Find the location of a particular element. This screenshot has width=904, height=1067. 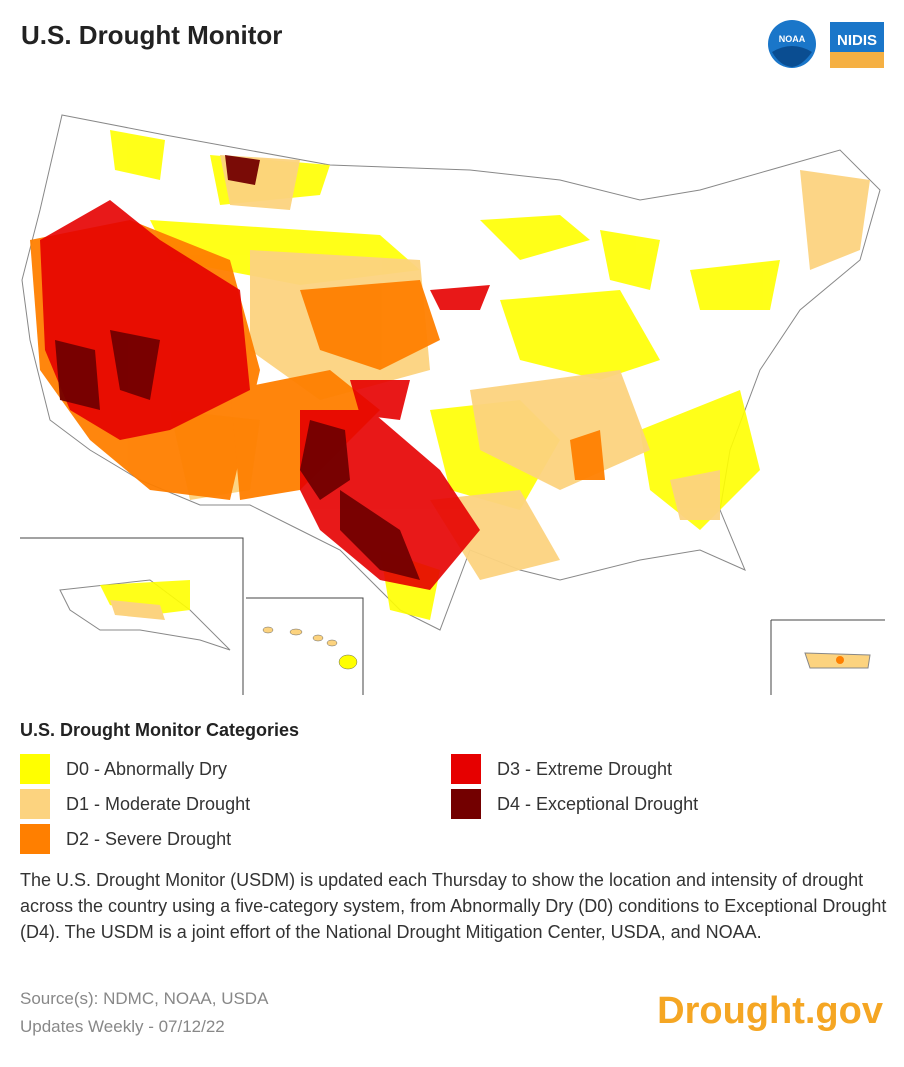

legend-label: D1 - Moderate Drought is located at coordinates (158, 803).